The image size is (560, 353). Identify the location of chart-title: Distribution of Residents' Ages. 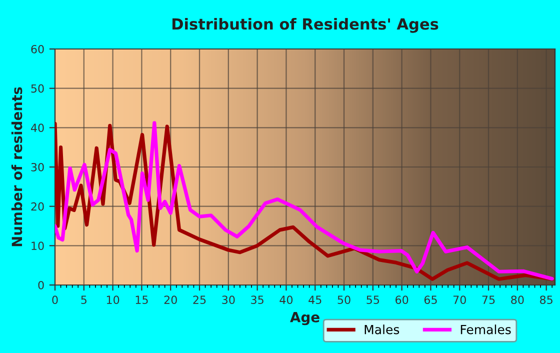
(305, 25).